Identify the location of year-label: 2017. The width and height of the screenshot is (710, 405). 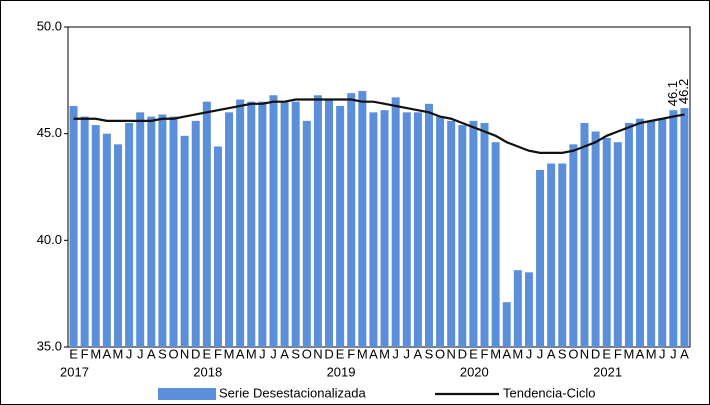
(74, 371).